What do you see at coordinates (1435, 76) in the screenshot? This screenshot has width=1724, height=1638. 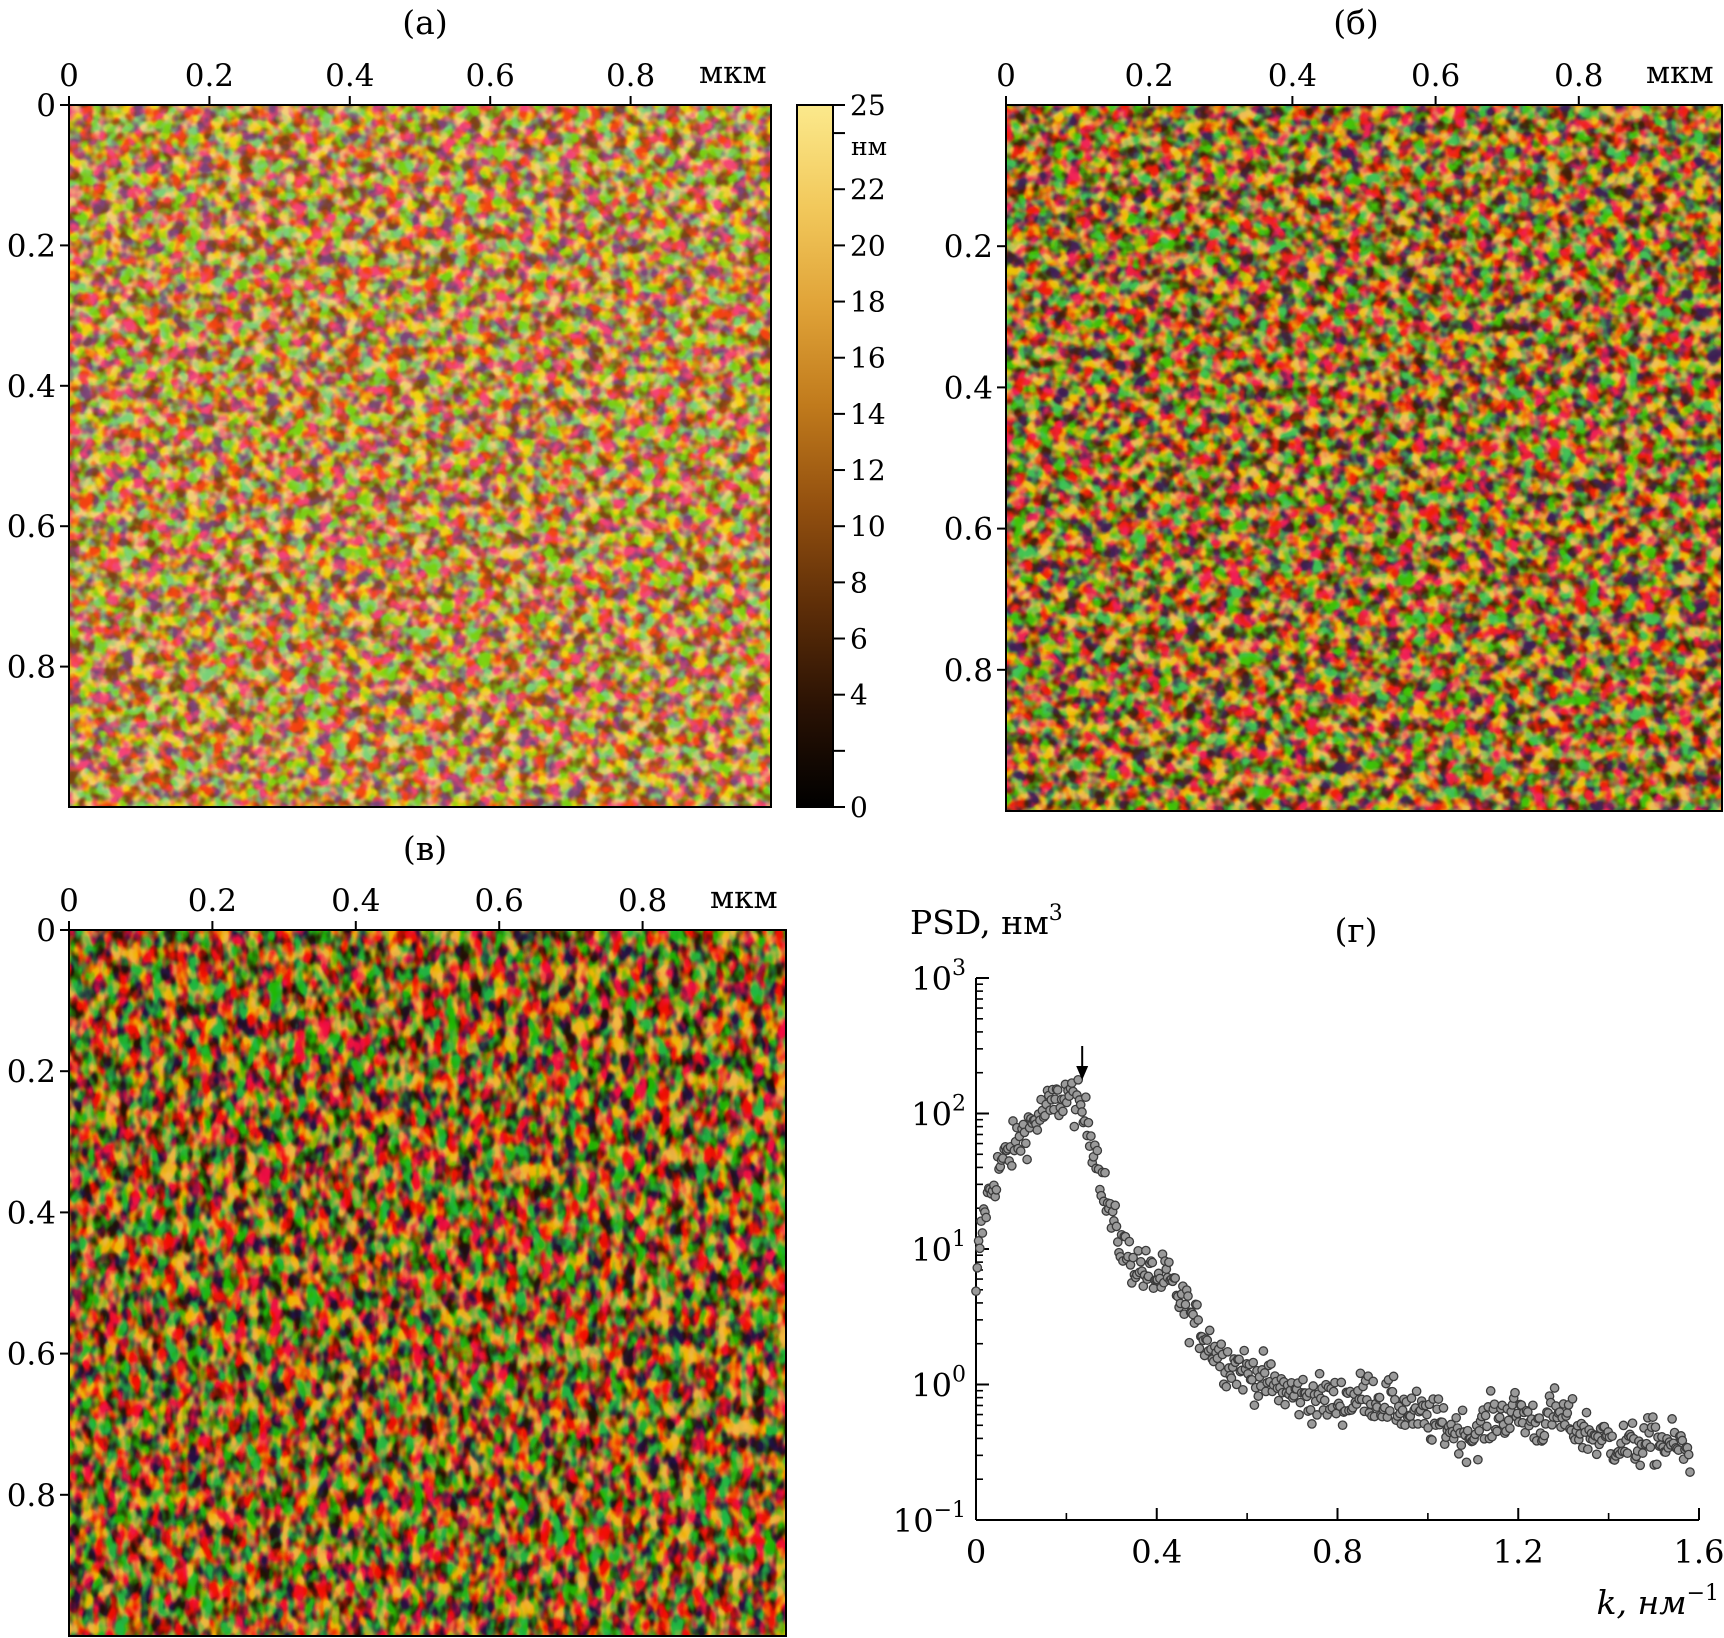 I see `x-tick-label-b-3: 0.6` at bounding box center [1435, 76].